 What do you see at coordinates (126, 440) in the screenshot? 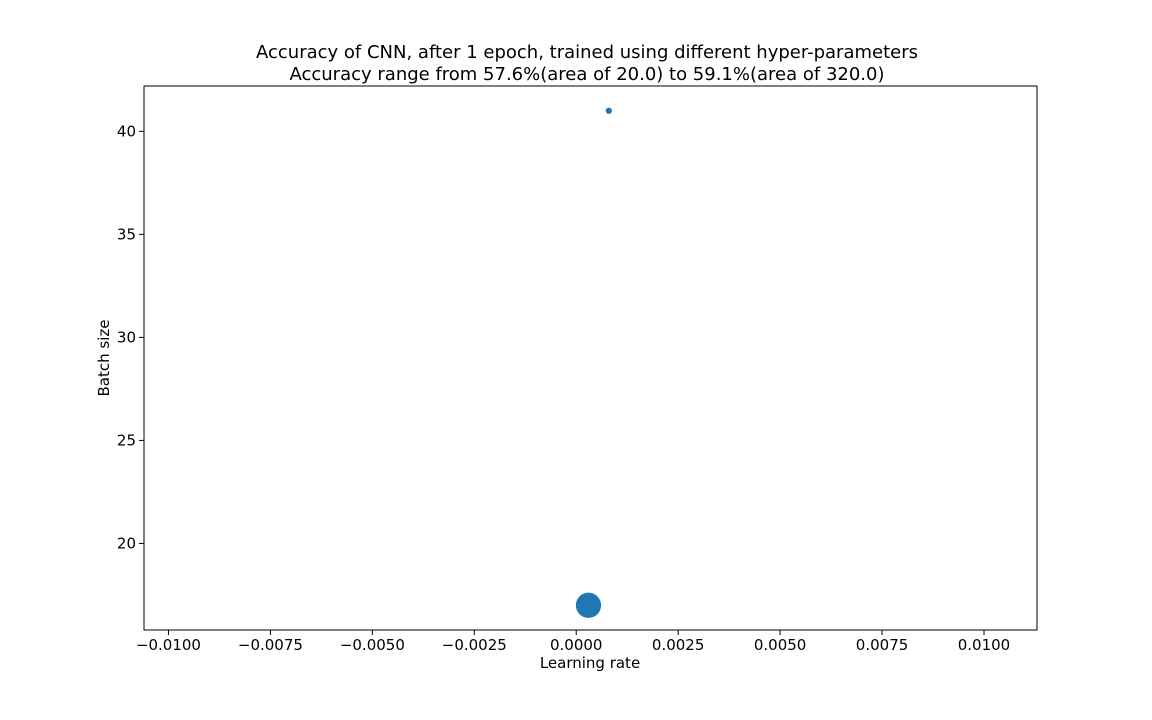
I see `y-tick-label: 25` at bounding box center [126, 440].